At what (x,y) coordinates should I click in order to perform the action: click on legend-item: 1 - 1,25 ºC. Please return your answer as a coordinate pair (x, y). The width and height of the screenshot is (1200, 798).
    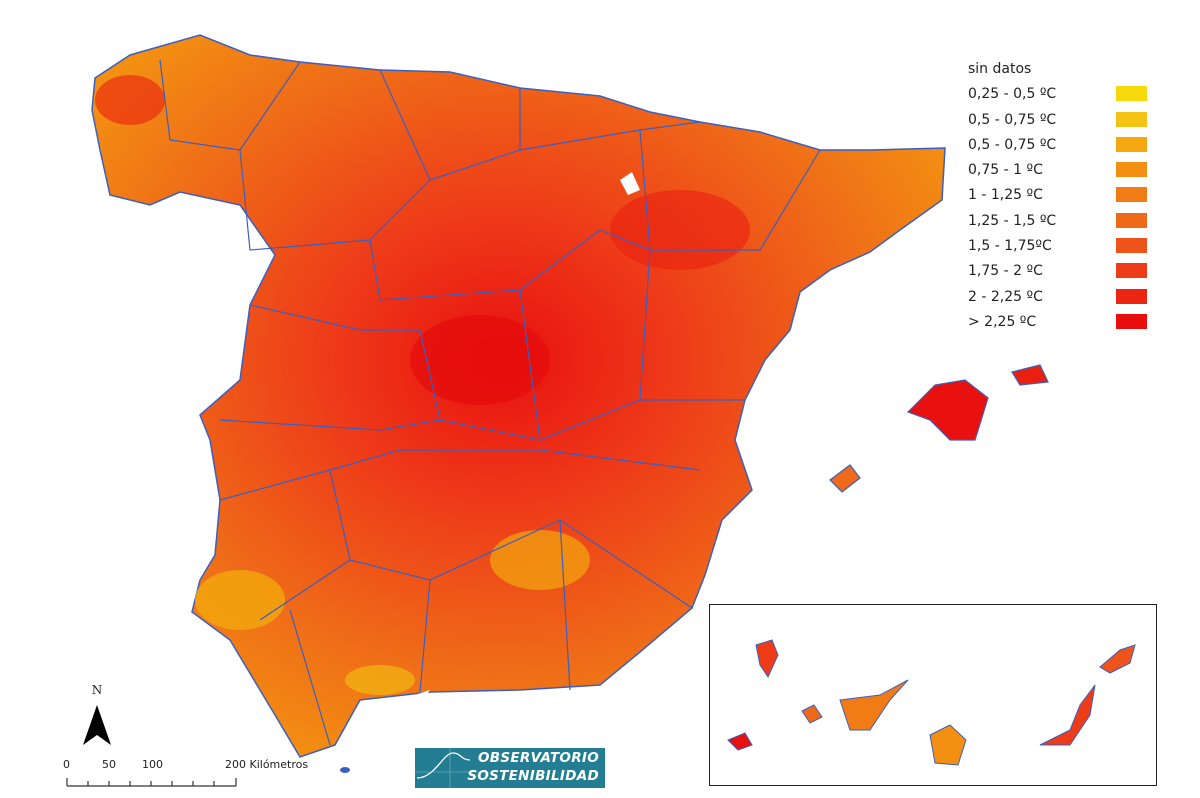
    Looking at the image, I should click on (1063, 196).